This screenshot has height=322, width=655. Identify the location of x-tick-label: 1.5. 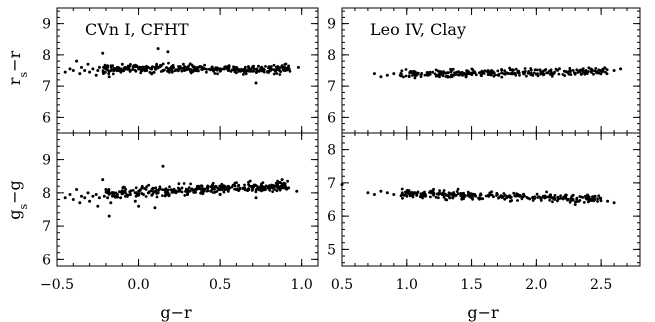
(471, 285).